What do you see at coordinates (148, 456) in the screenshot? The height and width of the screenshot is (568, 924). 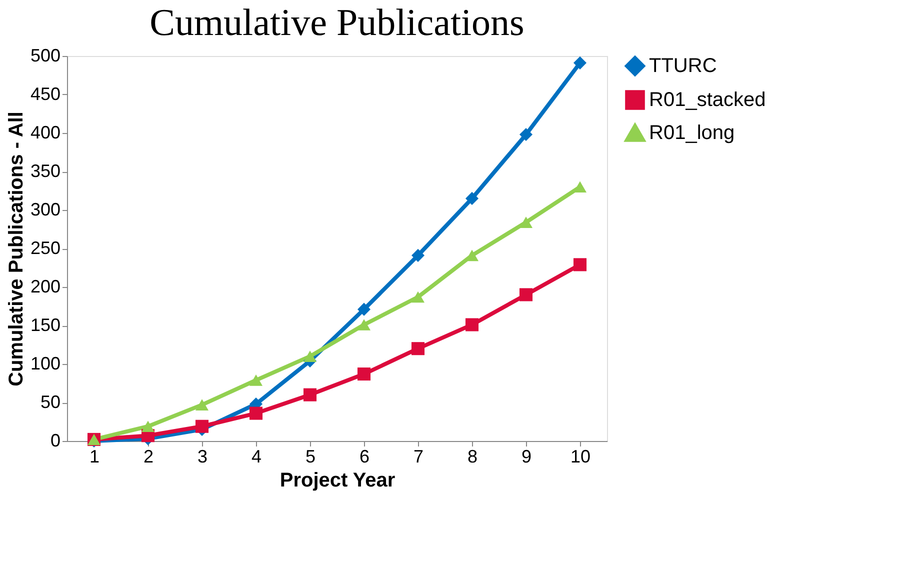 I see `x-tick-label: 2` at bounding box center [148, 456].